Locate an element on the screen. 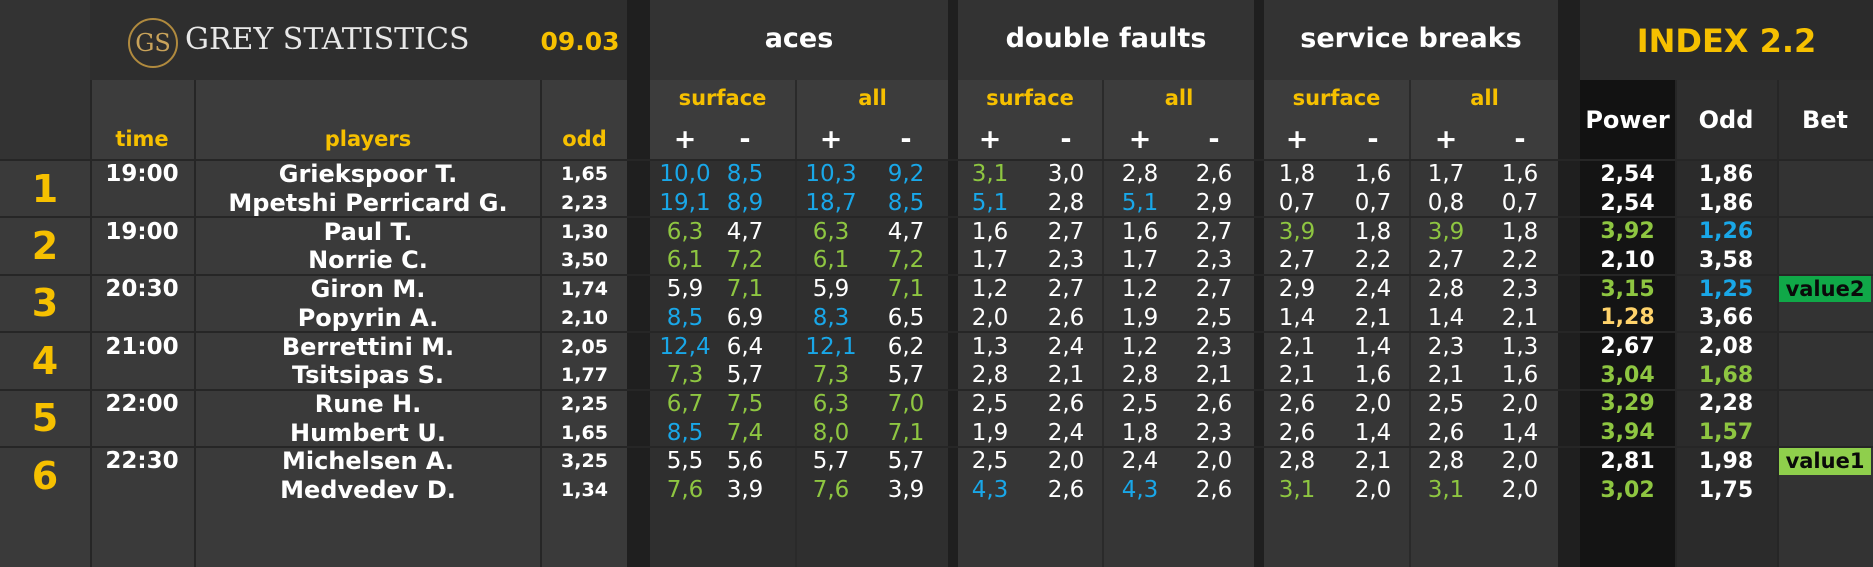  stat-value: 19,1 is located at coordinates (685, 203).